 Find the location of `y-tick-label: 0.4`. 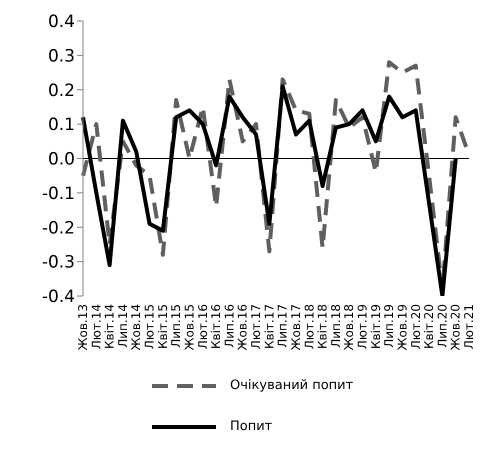

y-tick-label: 0.4 is located at coordinates (61, 22).